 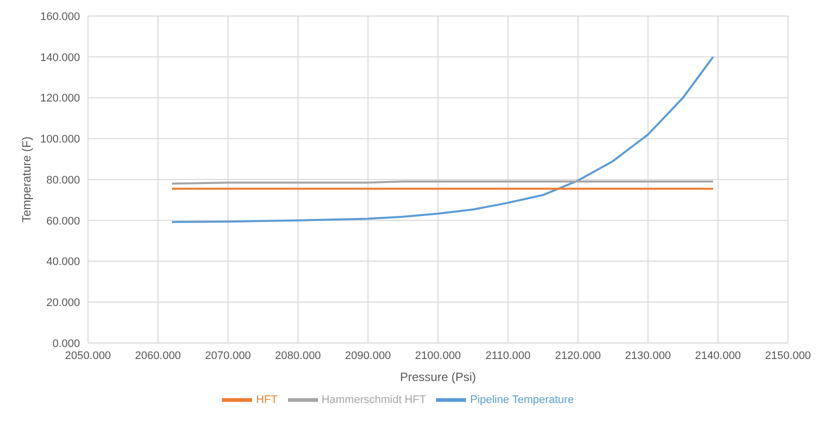 What do you see at coordinates (60, 140) in the screenshot?
I see `y-tick-label: 100.000` at bounding box center [60, 140].